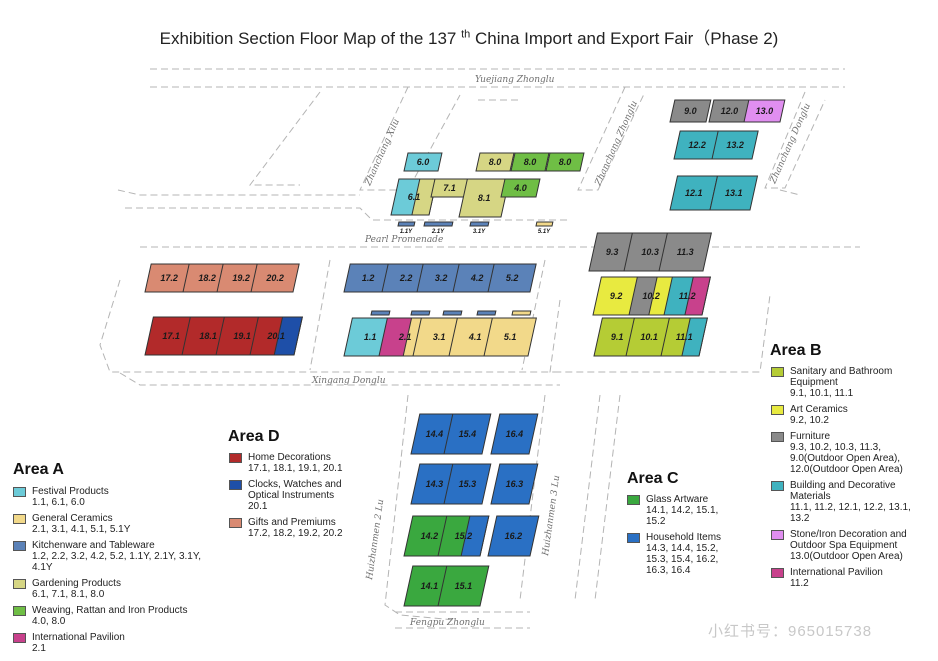  I want to click on hall-label: 15.2, so click(464, 536).